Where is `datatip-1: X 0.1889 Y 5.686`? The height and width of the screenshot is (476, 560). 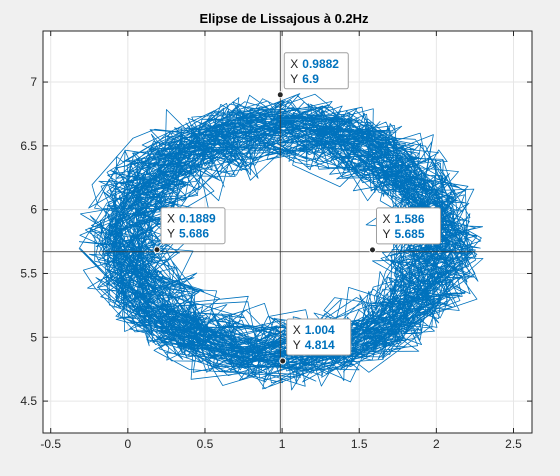
datatip-1: X 0.1889 Y 5.686 is located at coordinates (189, 230).